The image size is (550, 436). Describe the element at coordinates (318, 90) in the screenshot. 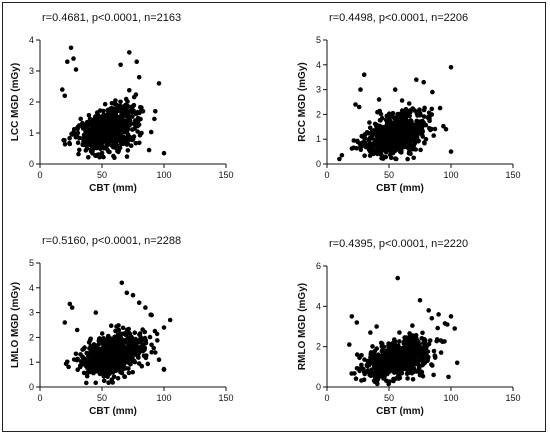

I see `y-tick-label: 3` at that location.